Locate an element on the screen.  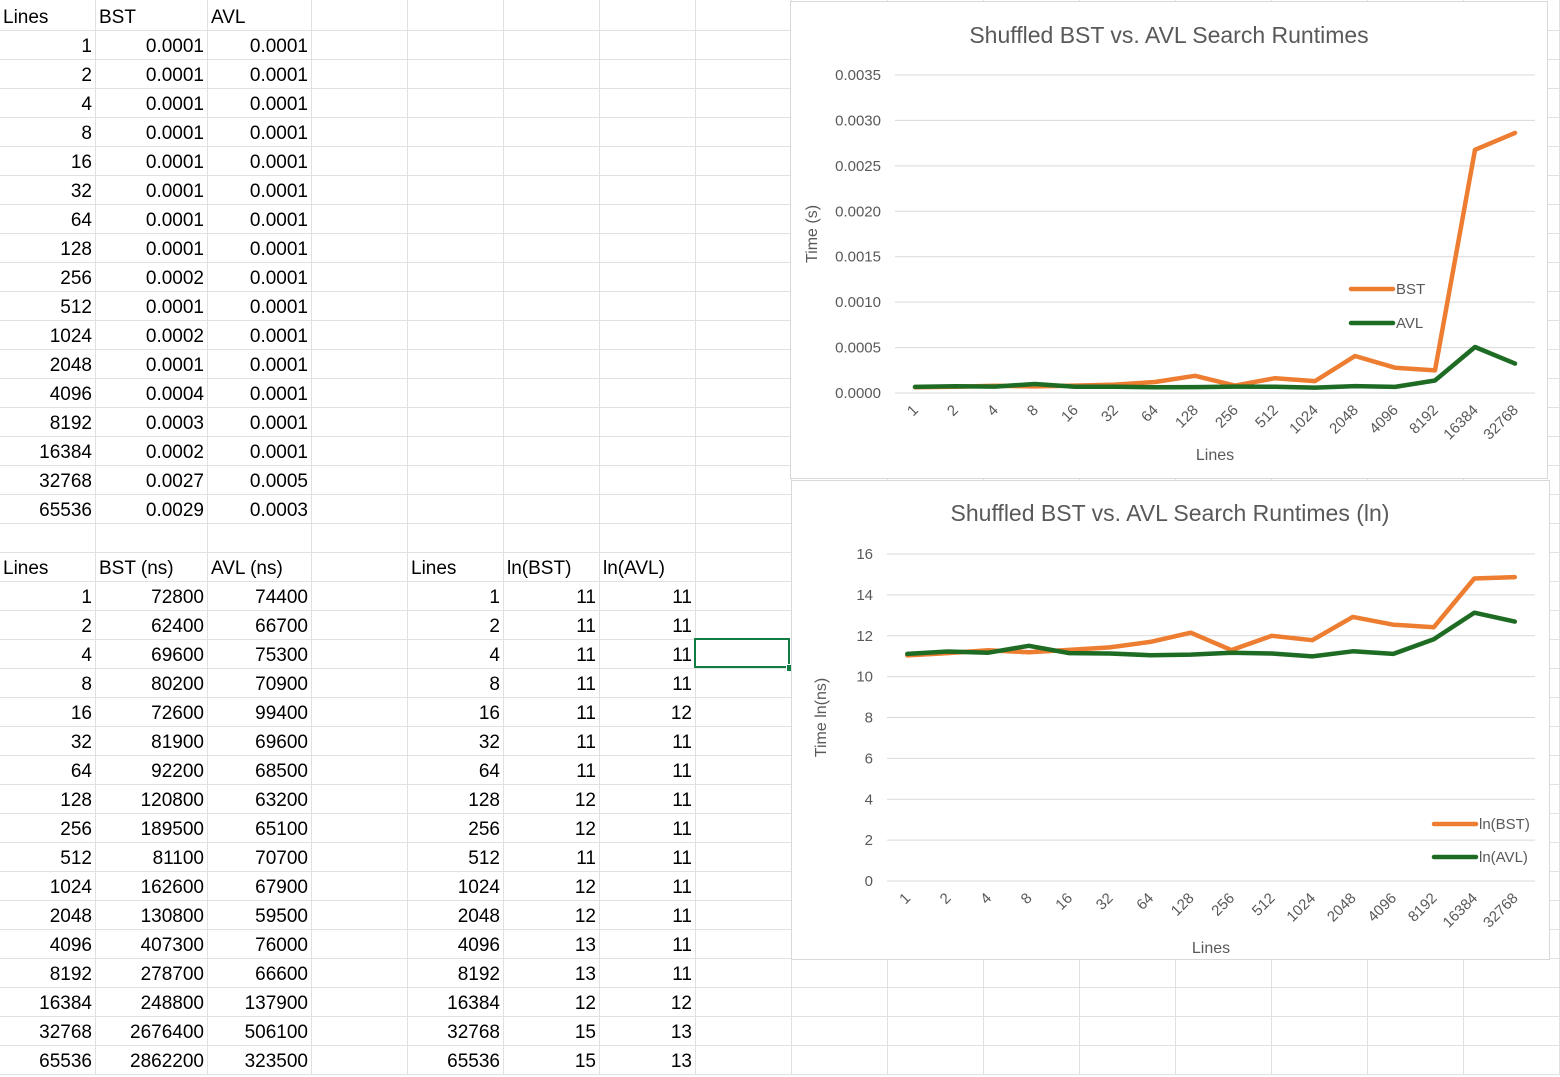
sheet-cell: AVL (ns) is located at coordinates (260, 567).